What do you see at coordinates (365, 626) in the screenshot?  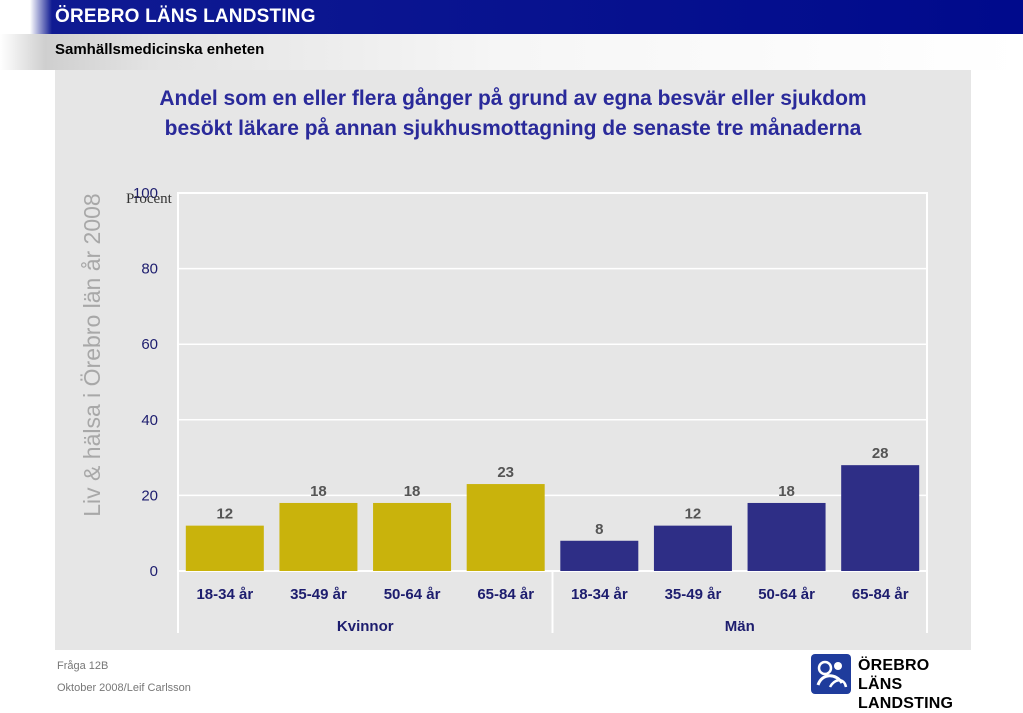 I see `group-label: Kvinnor` at bounding box center [365, 626].